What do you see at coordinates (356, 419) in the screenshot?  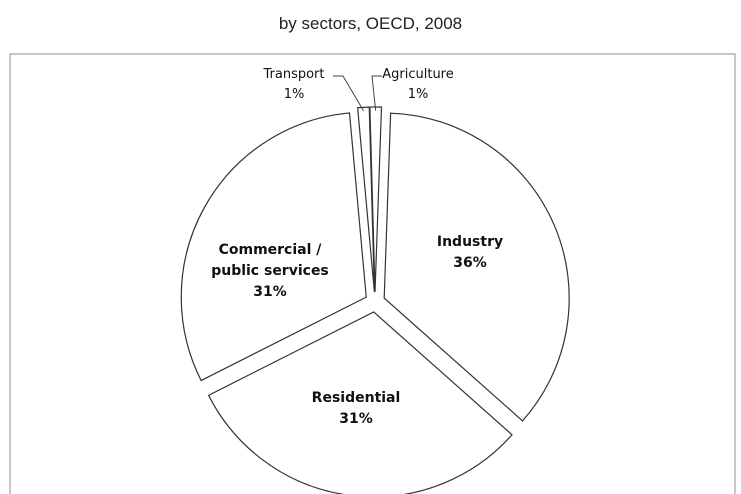 I see `residential-value-label: 31%` at bounding box center [356, 419].